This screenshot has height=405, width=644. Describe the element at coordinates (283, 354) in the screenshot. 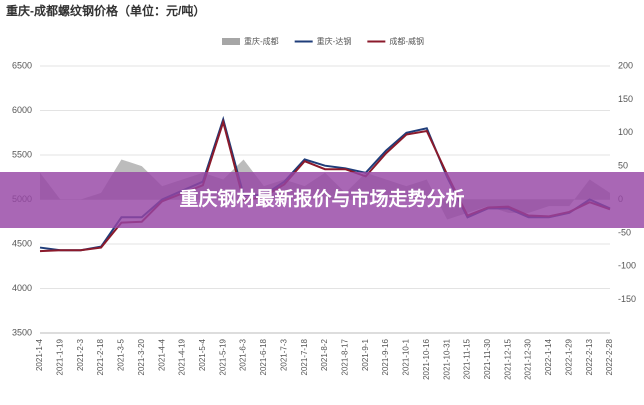

I see `x-tick-label: 2021-7-3` at that location.